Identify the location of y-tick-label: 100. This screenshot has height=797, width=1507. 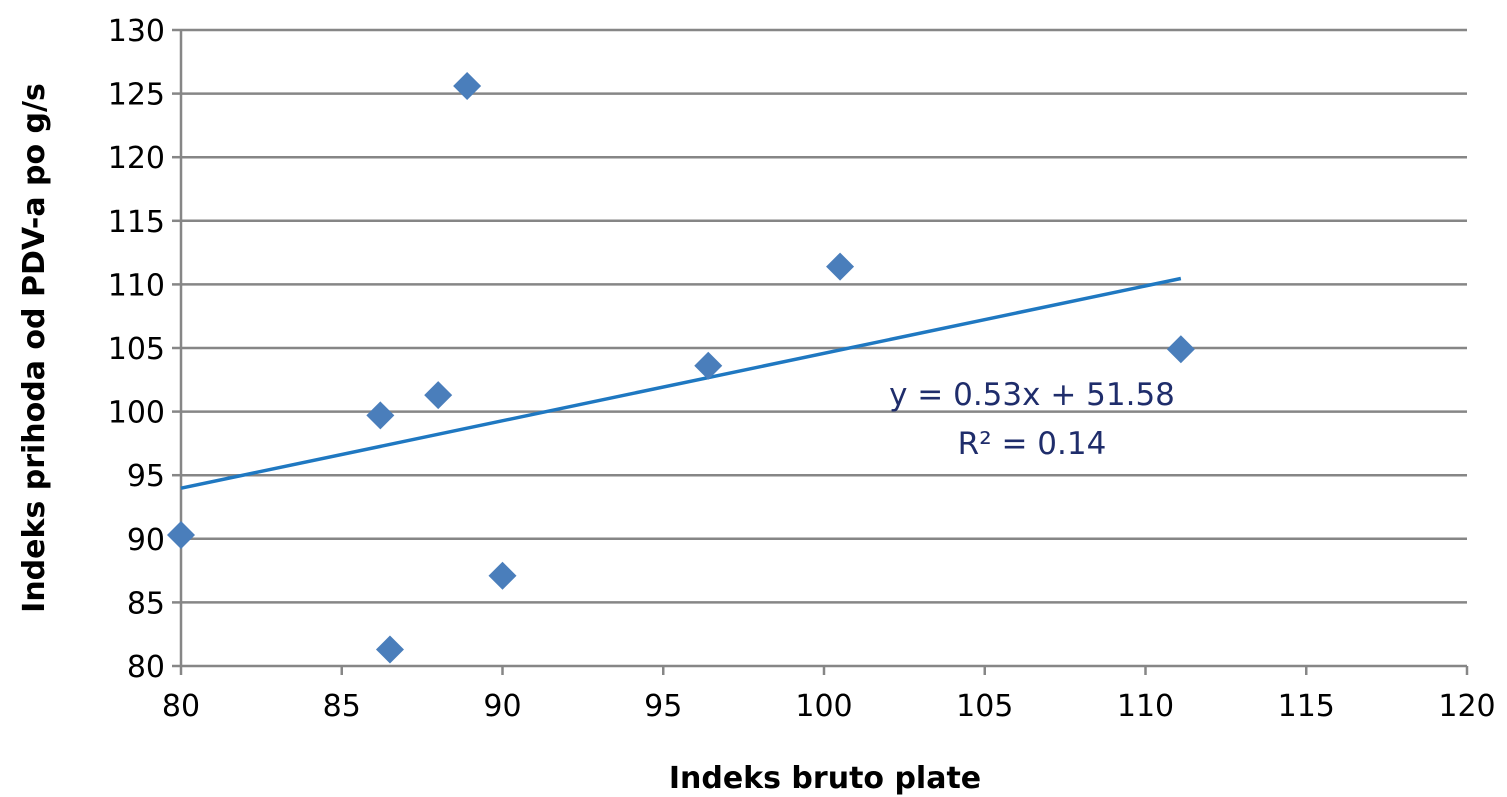
(136, 413).